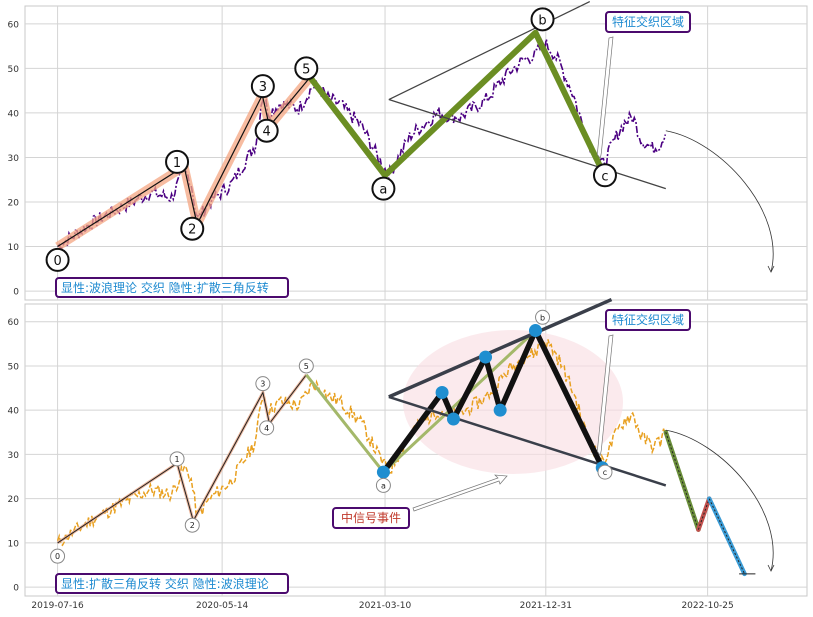  Describe the element at coordinates (57, 606) in the screenshot. I see `x-tick-label: 2019-07-16` at that location.